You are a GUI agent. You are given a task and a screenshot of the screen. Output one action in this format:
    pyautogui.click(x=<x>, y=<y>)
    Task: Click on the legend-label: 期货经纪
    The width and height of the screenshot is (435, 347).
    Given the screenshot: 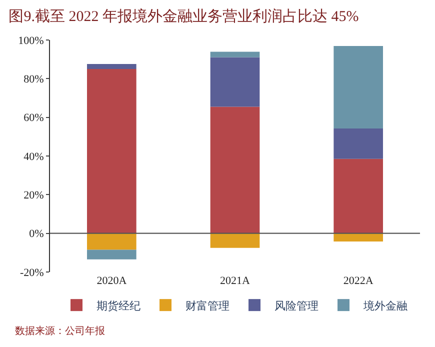 What is the action you would take?
    pyautogui.click(x=118, y=305)
    